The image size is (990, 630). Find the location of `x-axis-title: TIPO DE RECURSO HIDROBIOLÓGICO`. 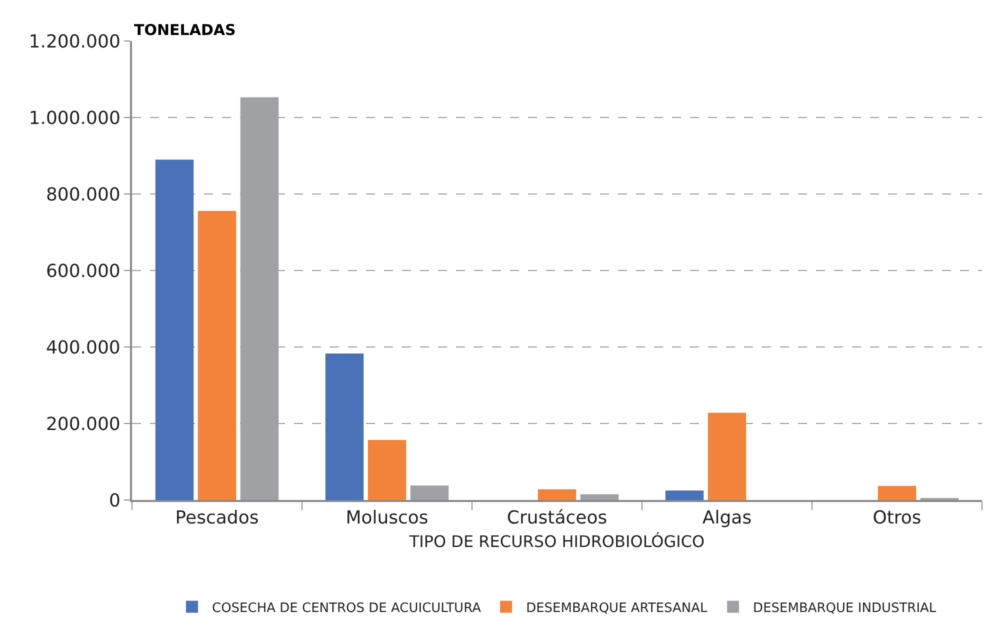

x-axis-title: TIPO DE RECURSO HIDROBIOLÓGICO is located at coordinates (556, 541).